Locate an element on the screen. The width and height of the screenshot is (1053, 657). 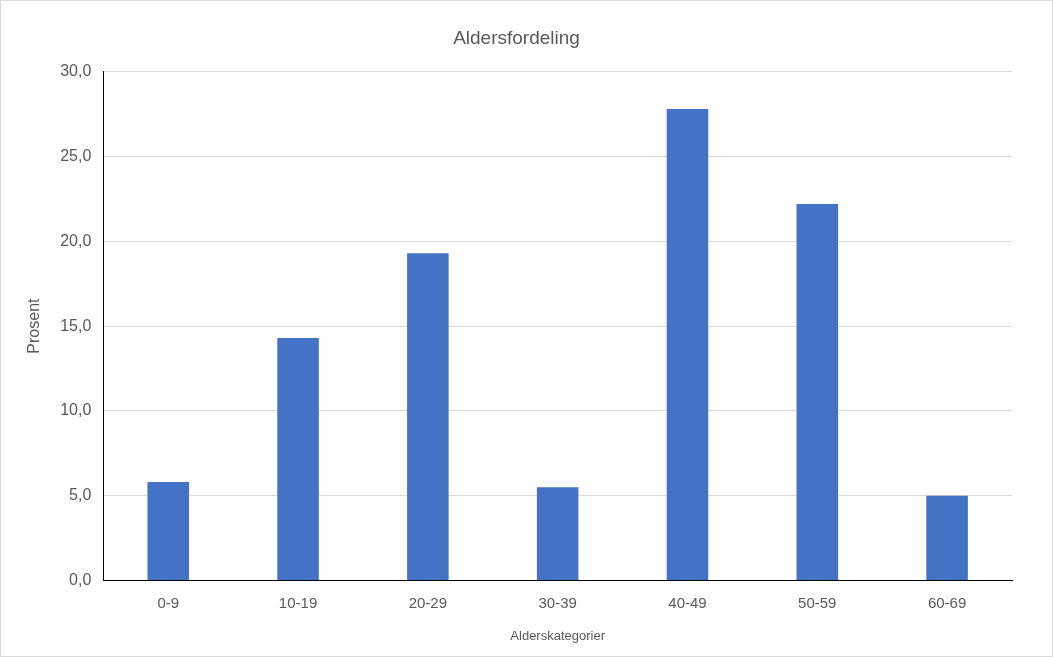
x-axis-title: Alderskategorier is located at coordinates (558, 635).